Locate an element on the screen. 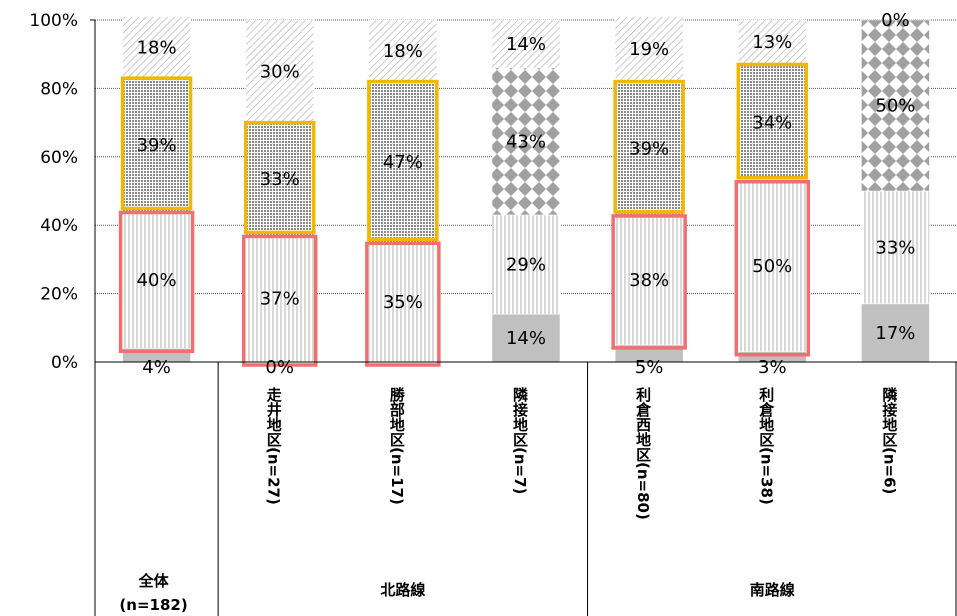 This screenshot has width=957, height=616. category-label: 利倉西地区(n=80) is located at coordinates (643, 453).